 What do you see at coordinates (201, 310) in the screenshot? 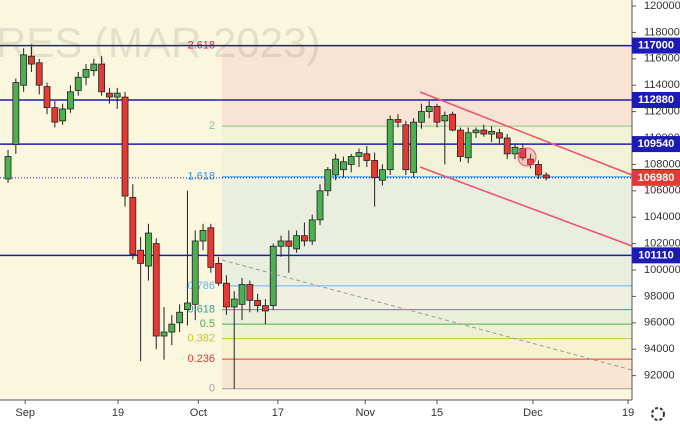
I see `fib-label: 0.618` at bounding box center [201, 310].